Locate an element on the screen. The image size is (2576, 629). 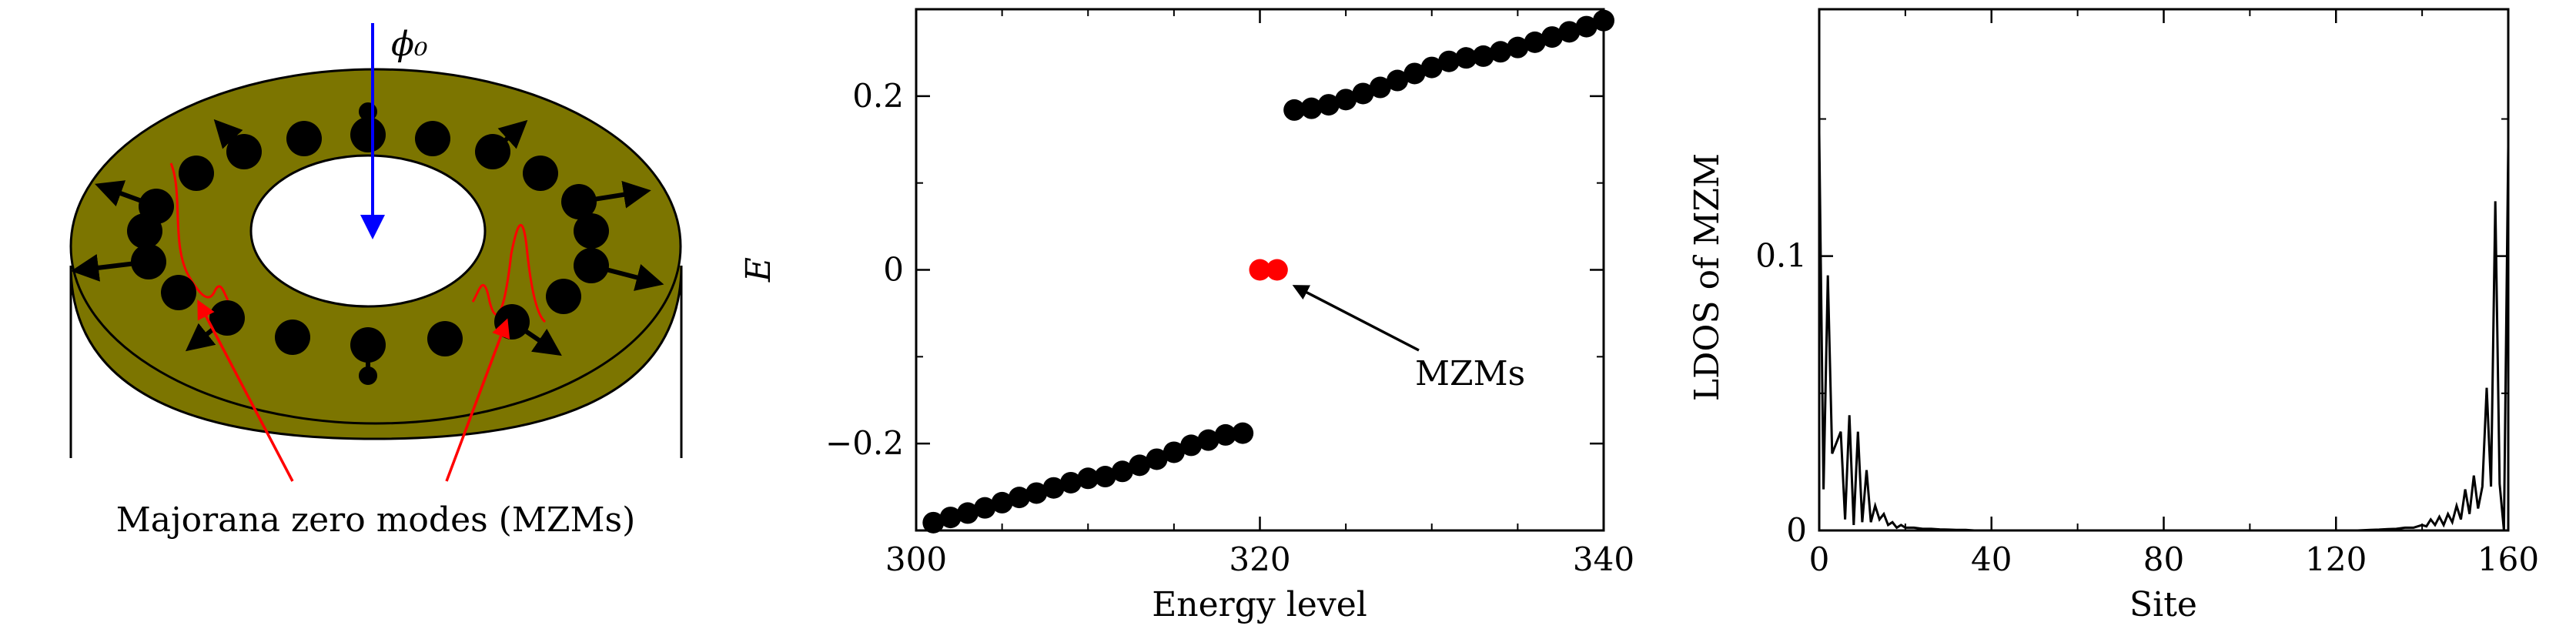
chart1-xlabel: Energy level is located at coordinates (1260, 604).